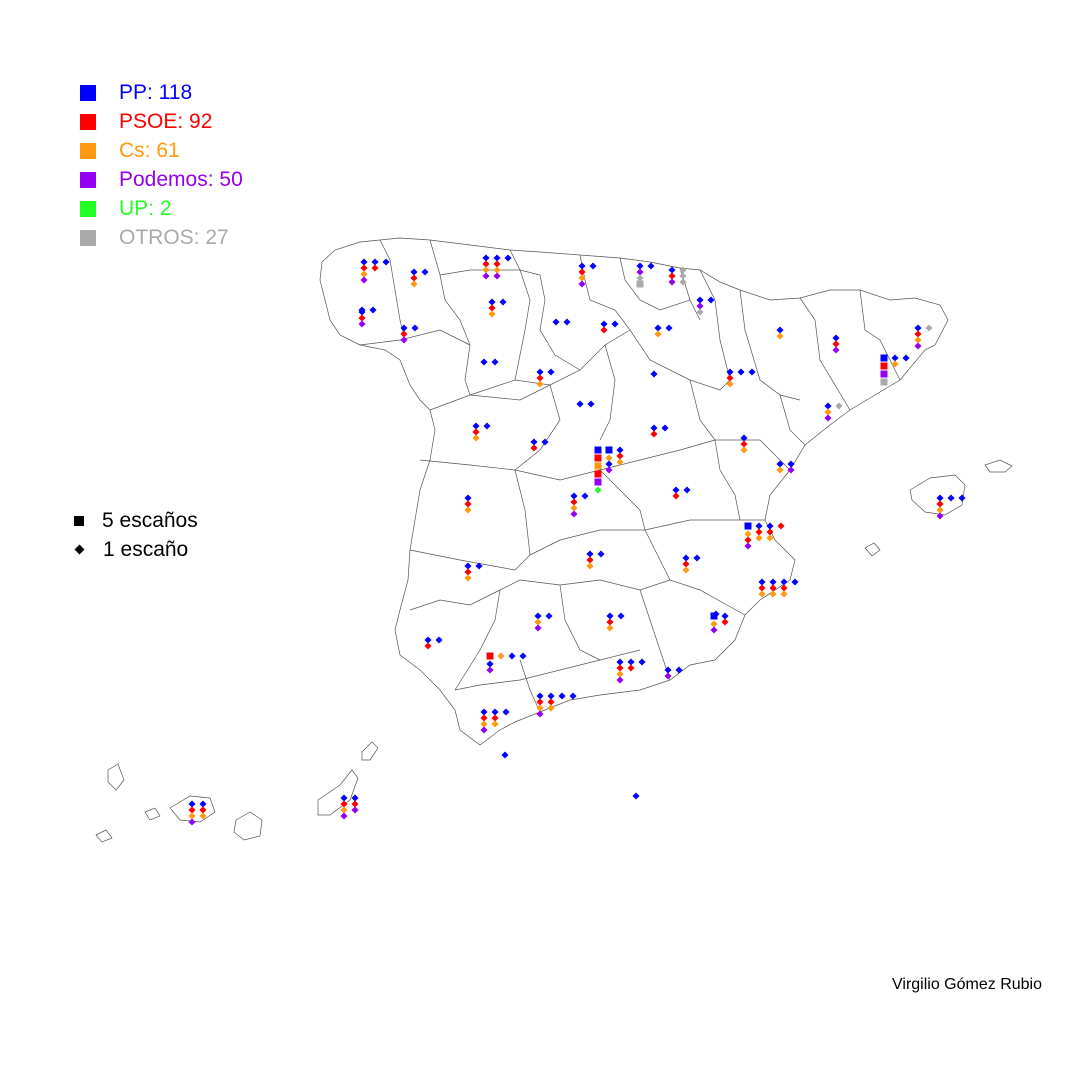 This screenshot has height=1080, width=1080. What do you see at coordinates (967, 984) in the screenshot?
I see `author-credit: Virgilio Gómez Rubio` at bounding box center [967, 984].